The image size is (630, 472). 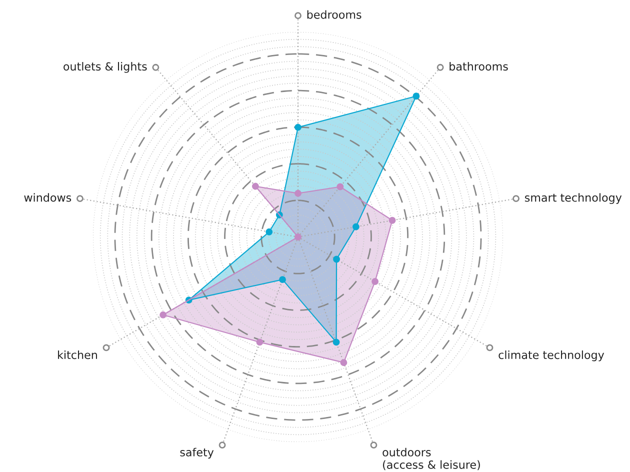 I want to click on spoke-label: windows, so click(x=48, y=197).